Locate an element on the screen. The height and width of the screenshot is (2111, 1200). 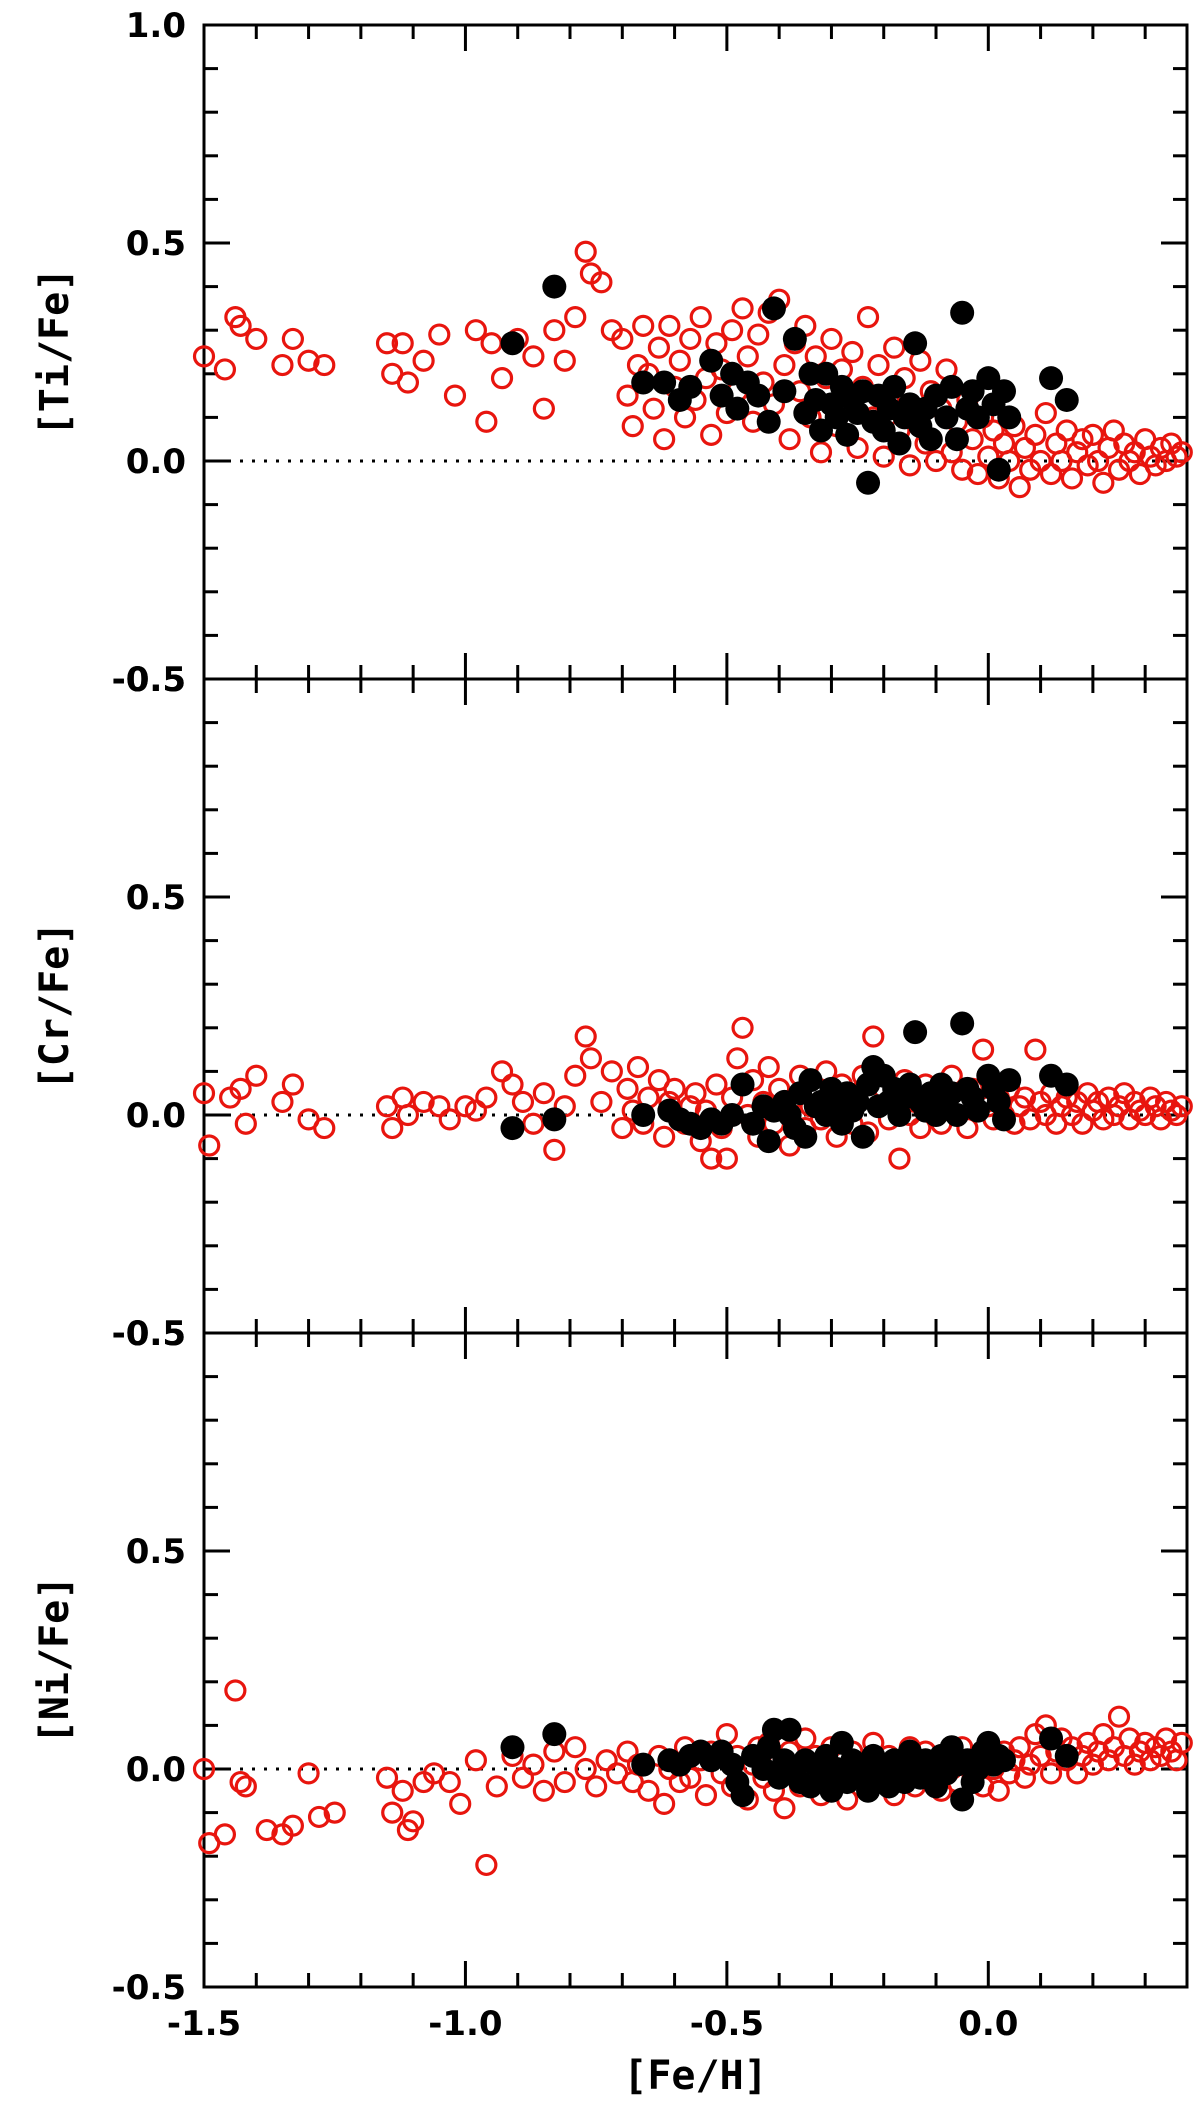
y-tick-label: 0.5 is located at coordinates (156, 244).